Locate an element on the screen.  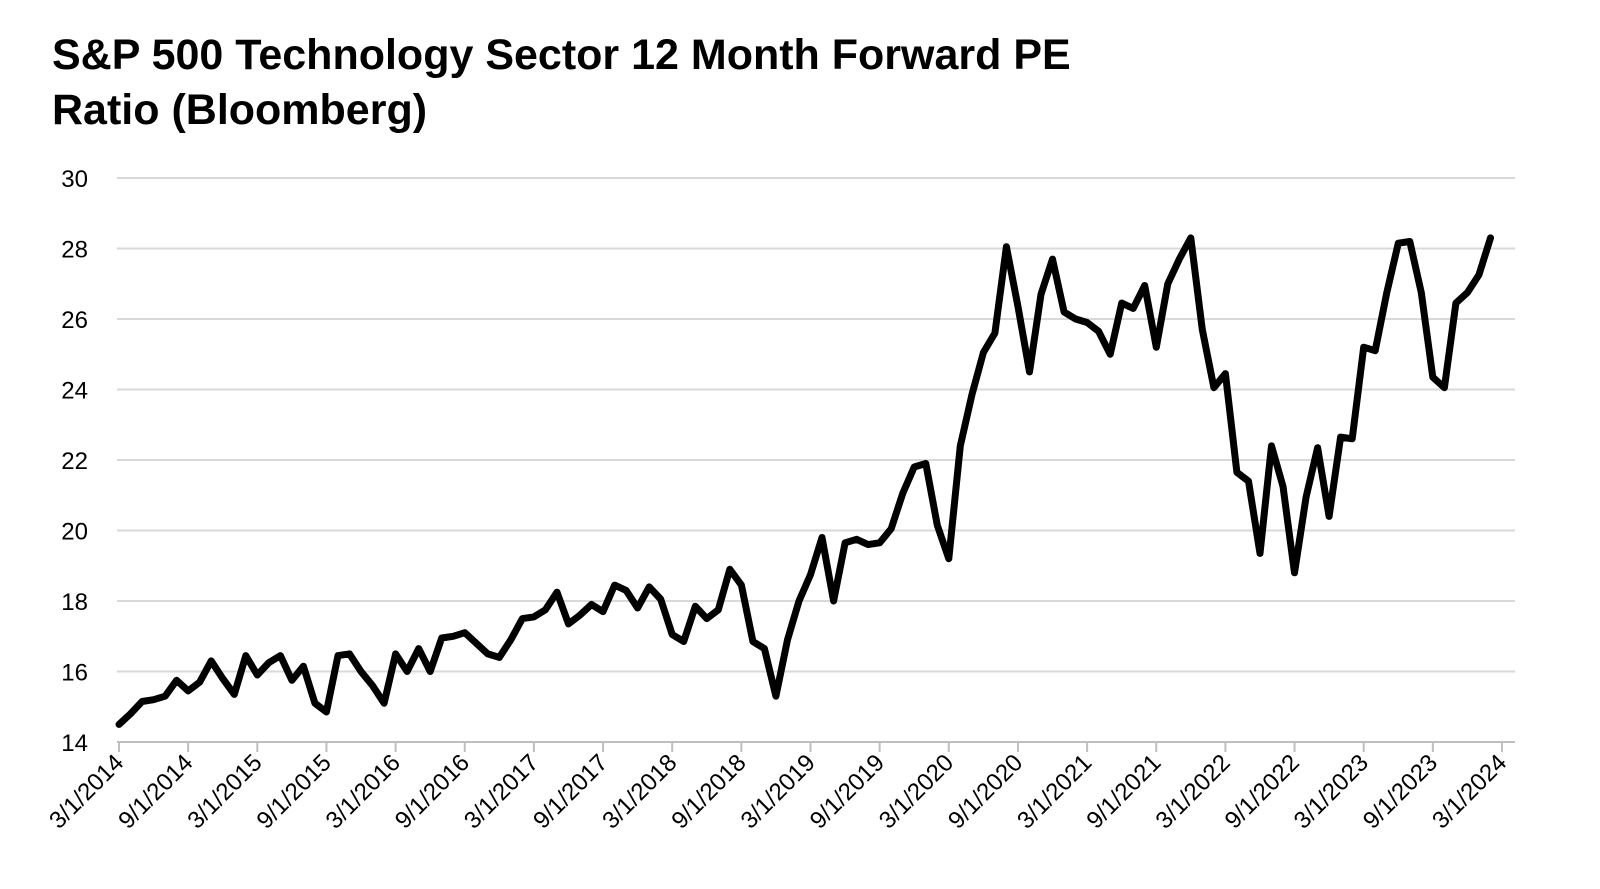
x-tick-label: 3/1/2017 is located at coordinates (501, 791).